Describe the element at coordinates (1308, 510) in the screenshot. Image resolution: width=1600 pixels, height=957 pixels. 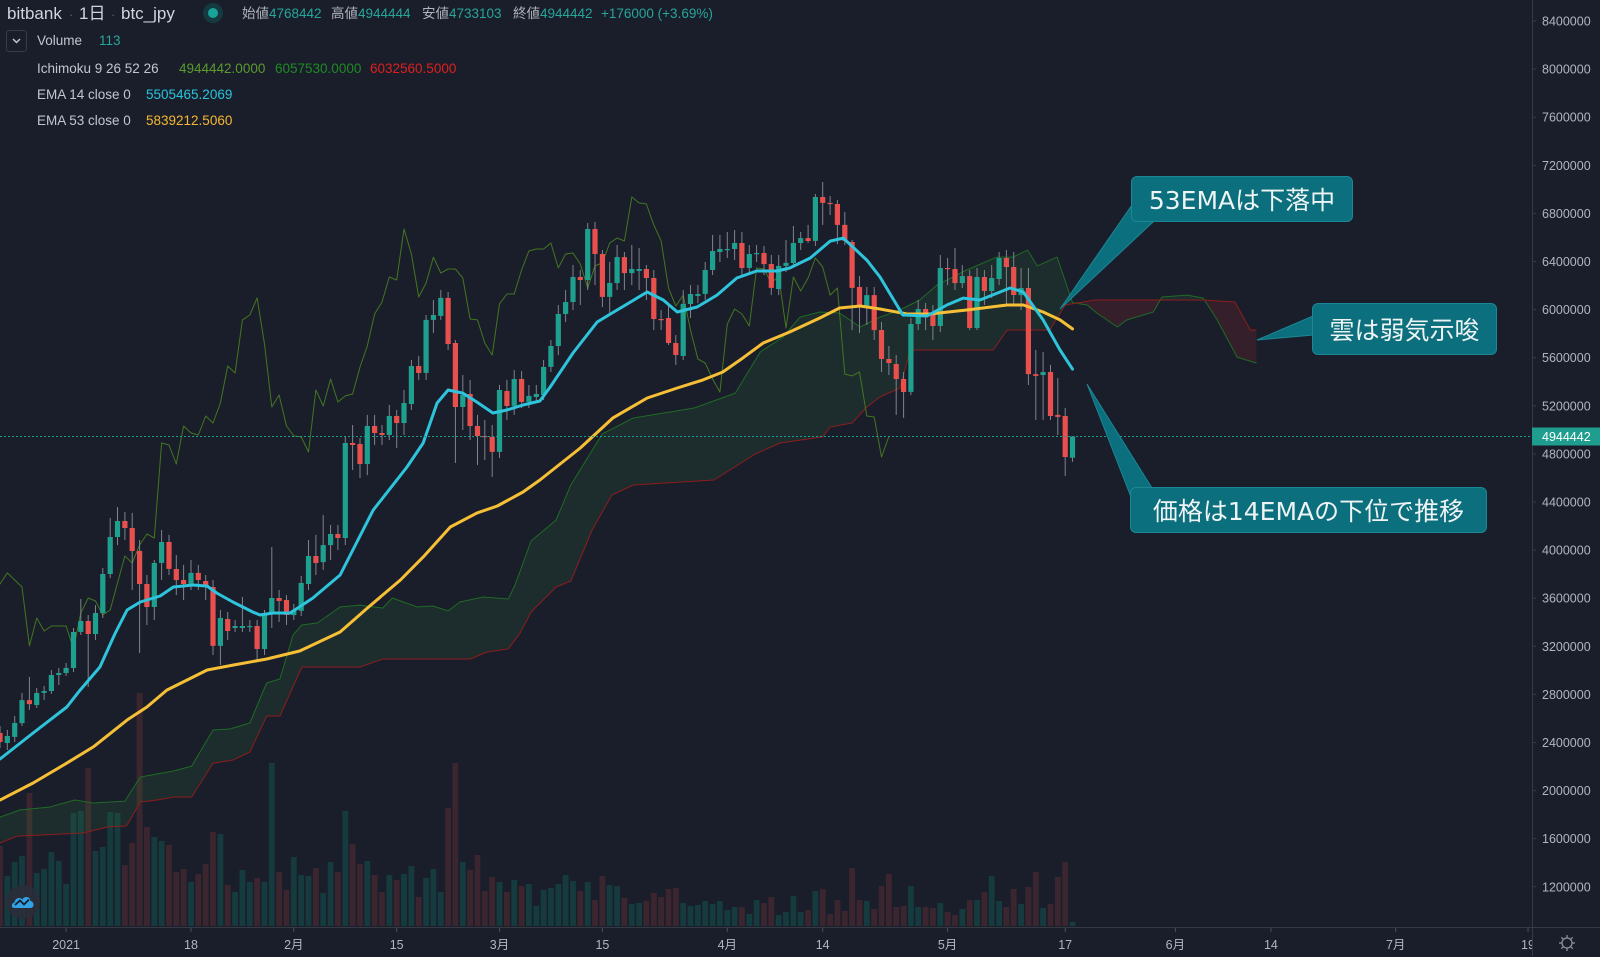
I see `callout-price-below-ema14: 価格は14EMAの下位で推移` at that location.